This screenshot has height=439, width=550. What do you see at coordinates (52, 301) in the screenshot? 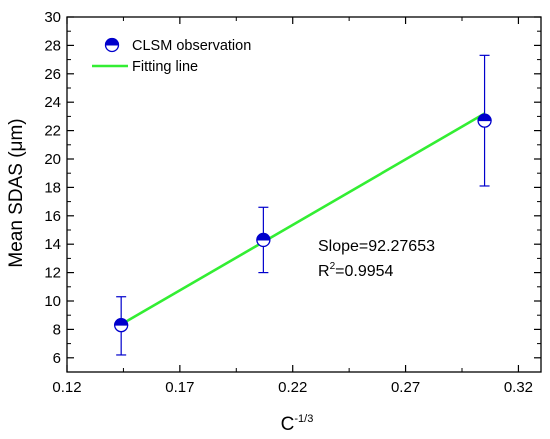
I see `y-tick-label: 10` at bounding box center [52, 301].